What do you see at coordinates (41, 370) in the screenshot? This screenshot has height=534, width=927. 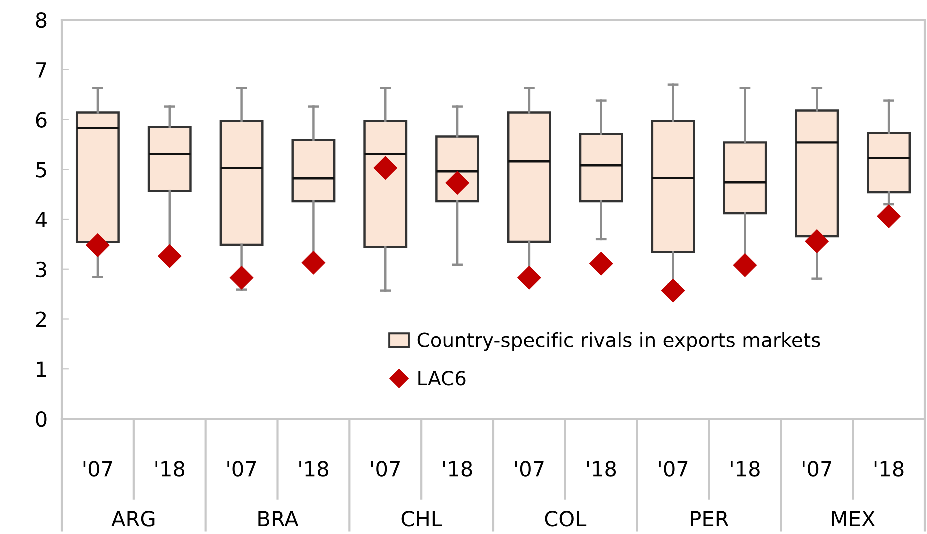 I see `y-tick-label: 1` at bounding box center [41, 370].